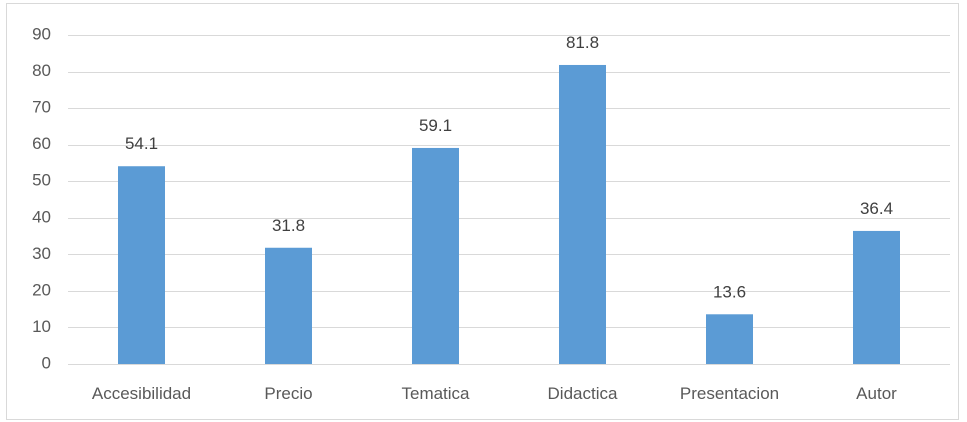 The height and width of the screenshot is (422, 967). What do you see at coordinates (288, 225) in the screenshot?
I see `data-label: 31.8` at bounding box center [288, 225].